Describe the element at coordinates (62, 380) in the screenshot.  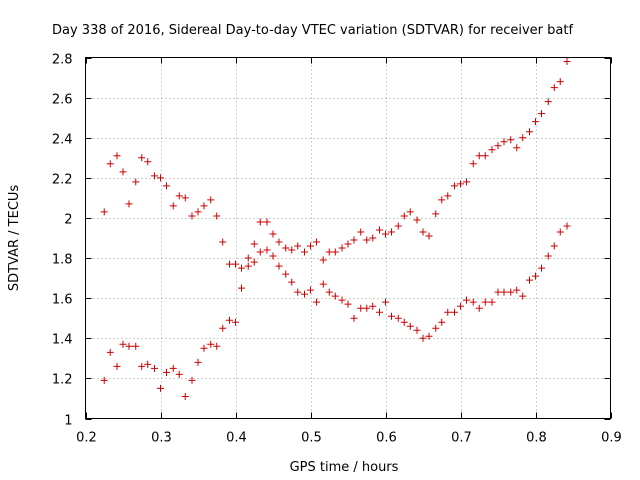
I see `y-tick-label: 1.2` at that location.